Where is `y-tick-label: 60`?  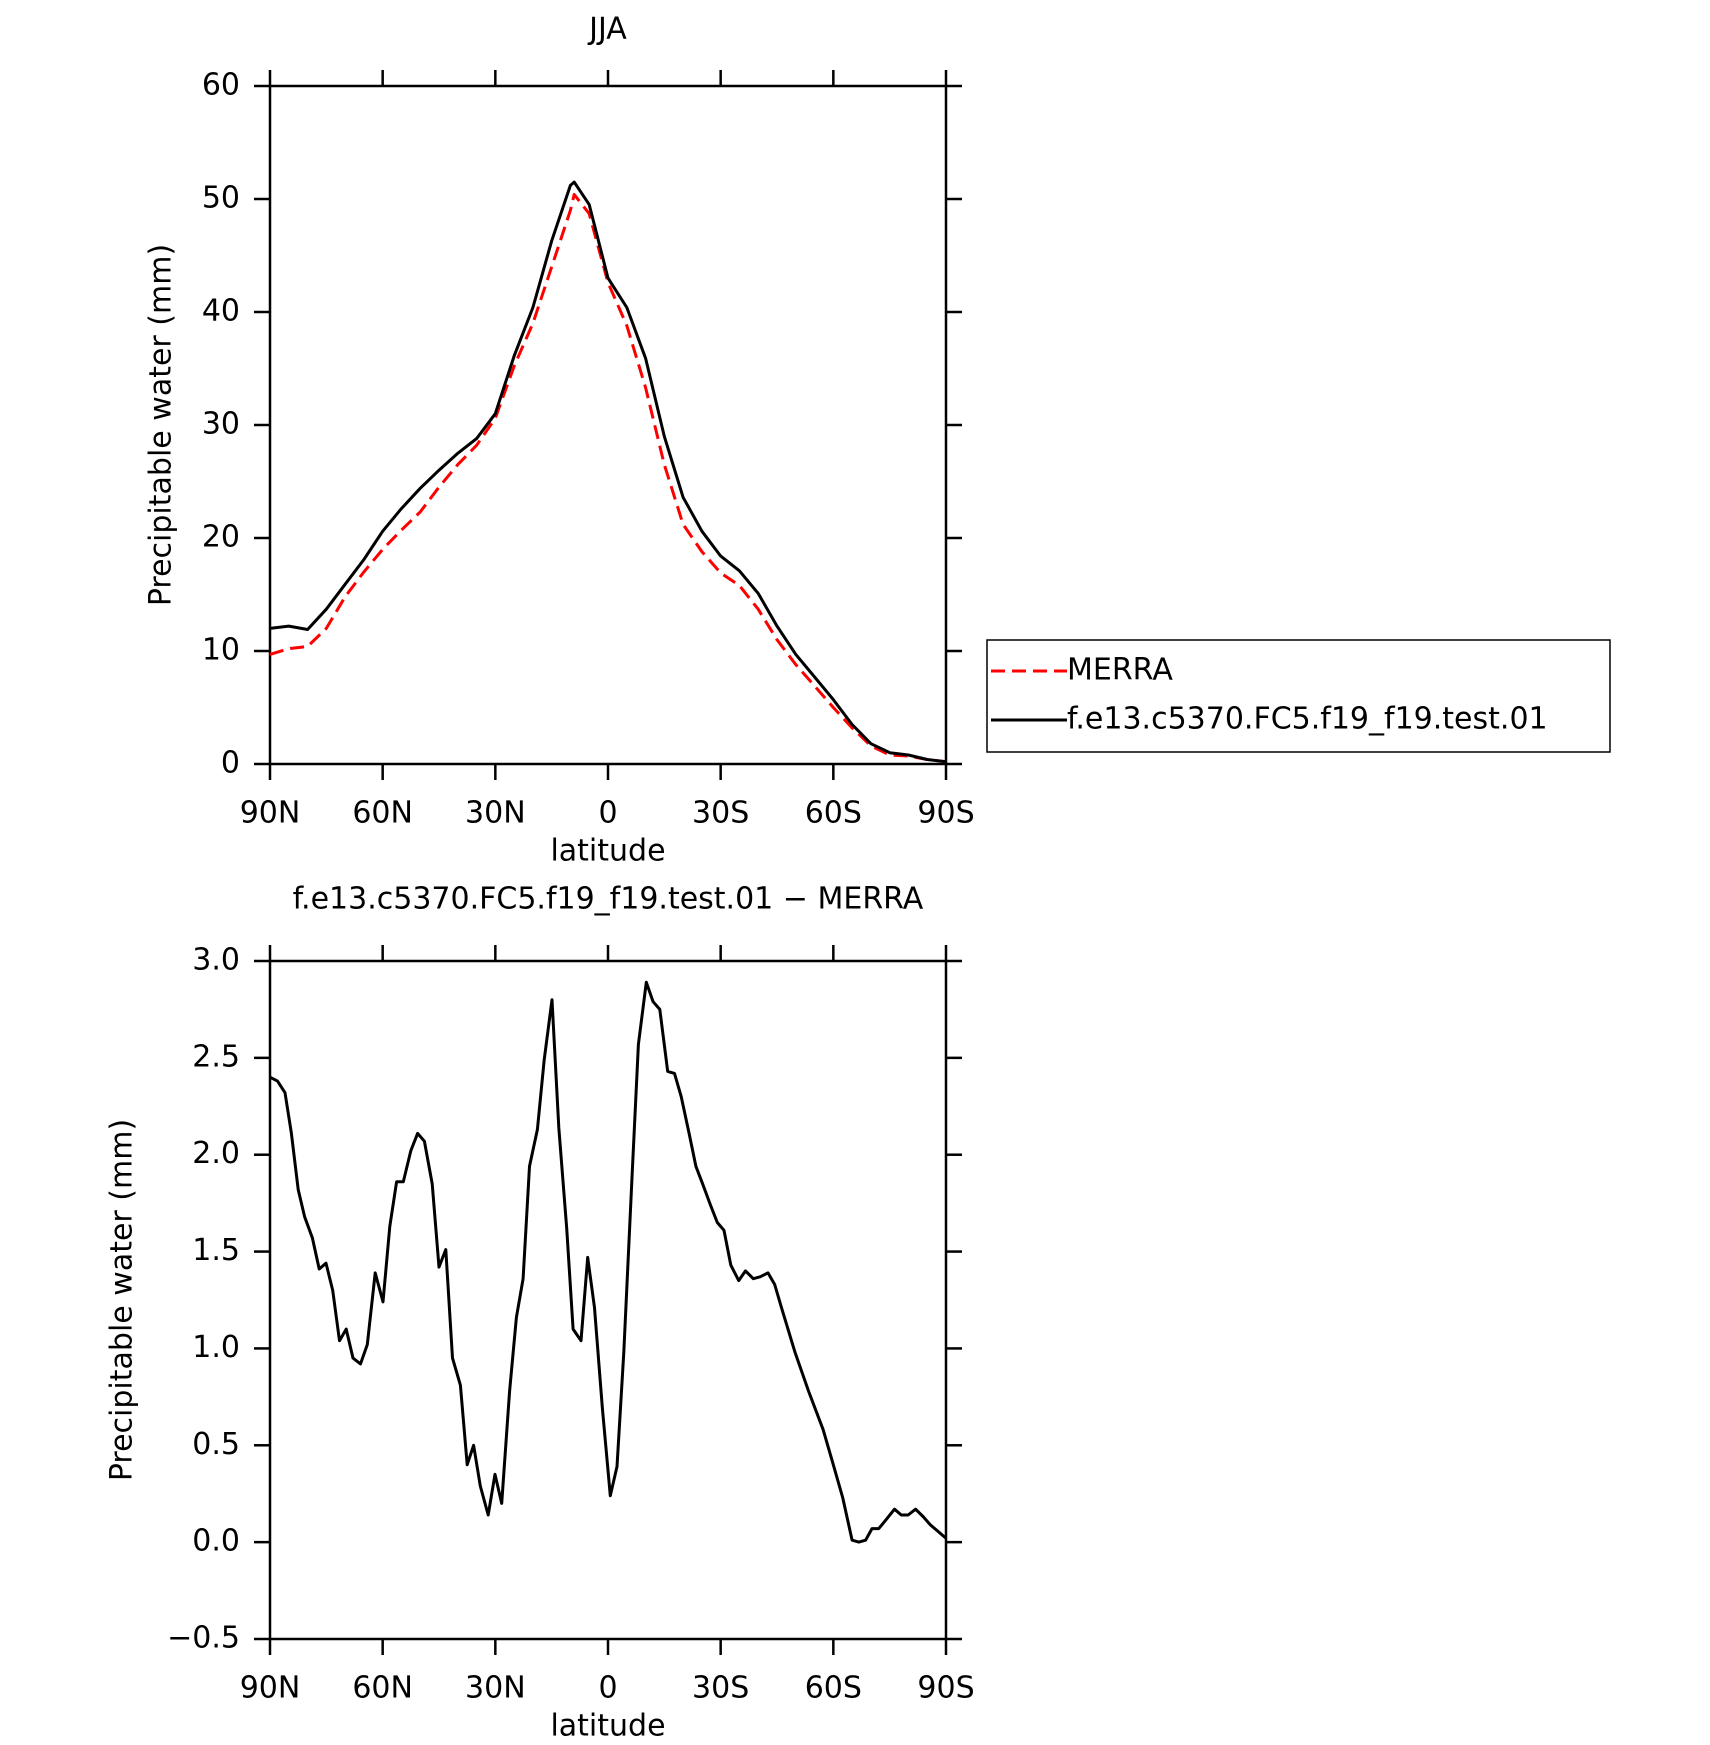 y-tick-label: 60 is located at coordinates (221, 85).